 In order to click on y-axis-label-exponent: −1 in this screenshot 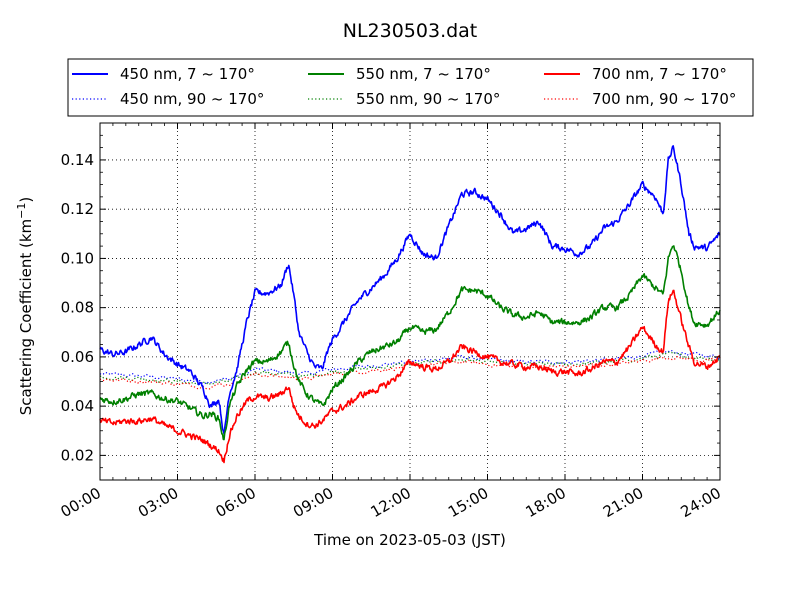, I will do `click(21, 211)`.